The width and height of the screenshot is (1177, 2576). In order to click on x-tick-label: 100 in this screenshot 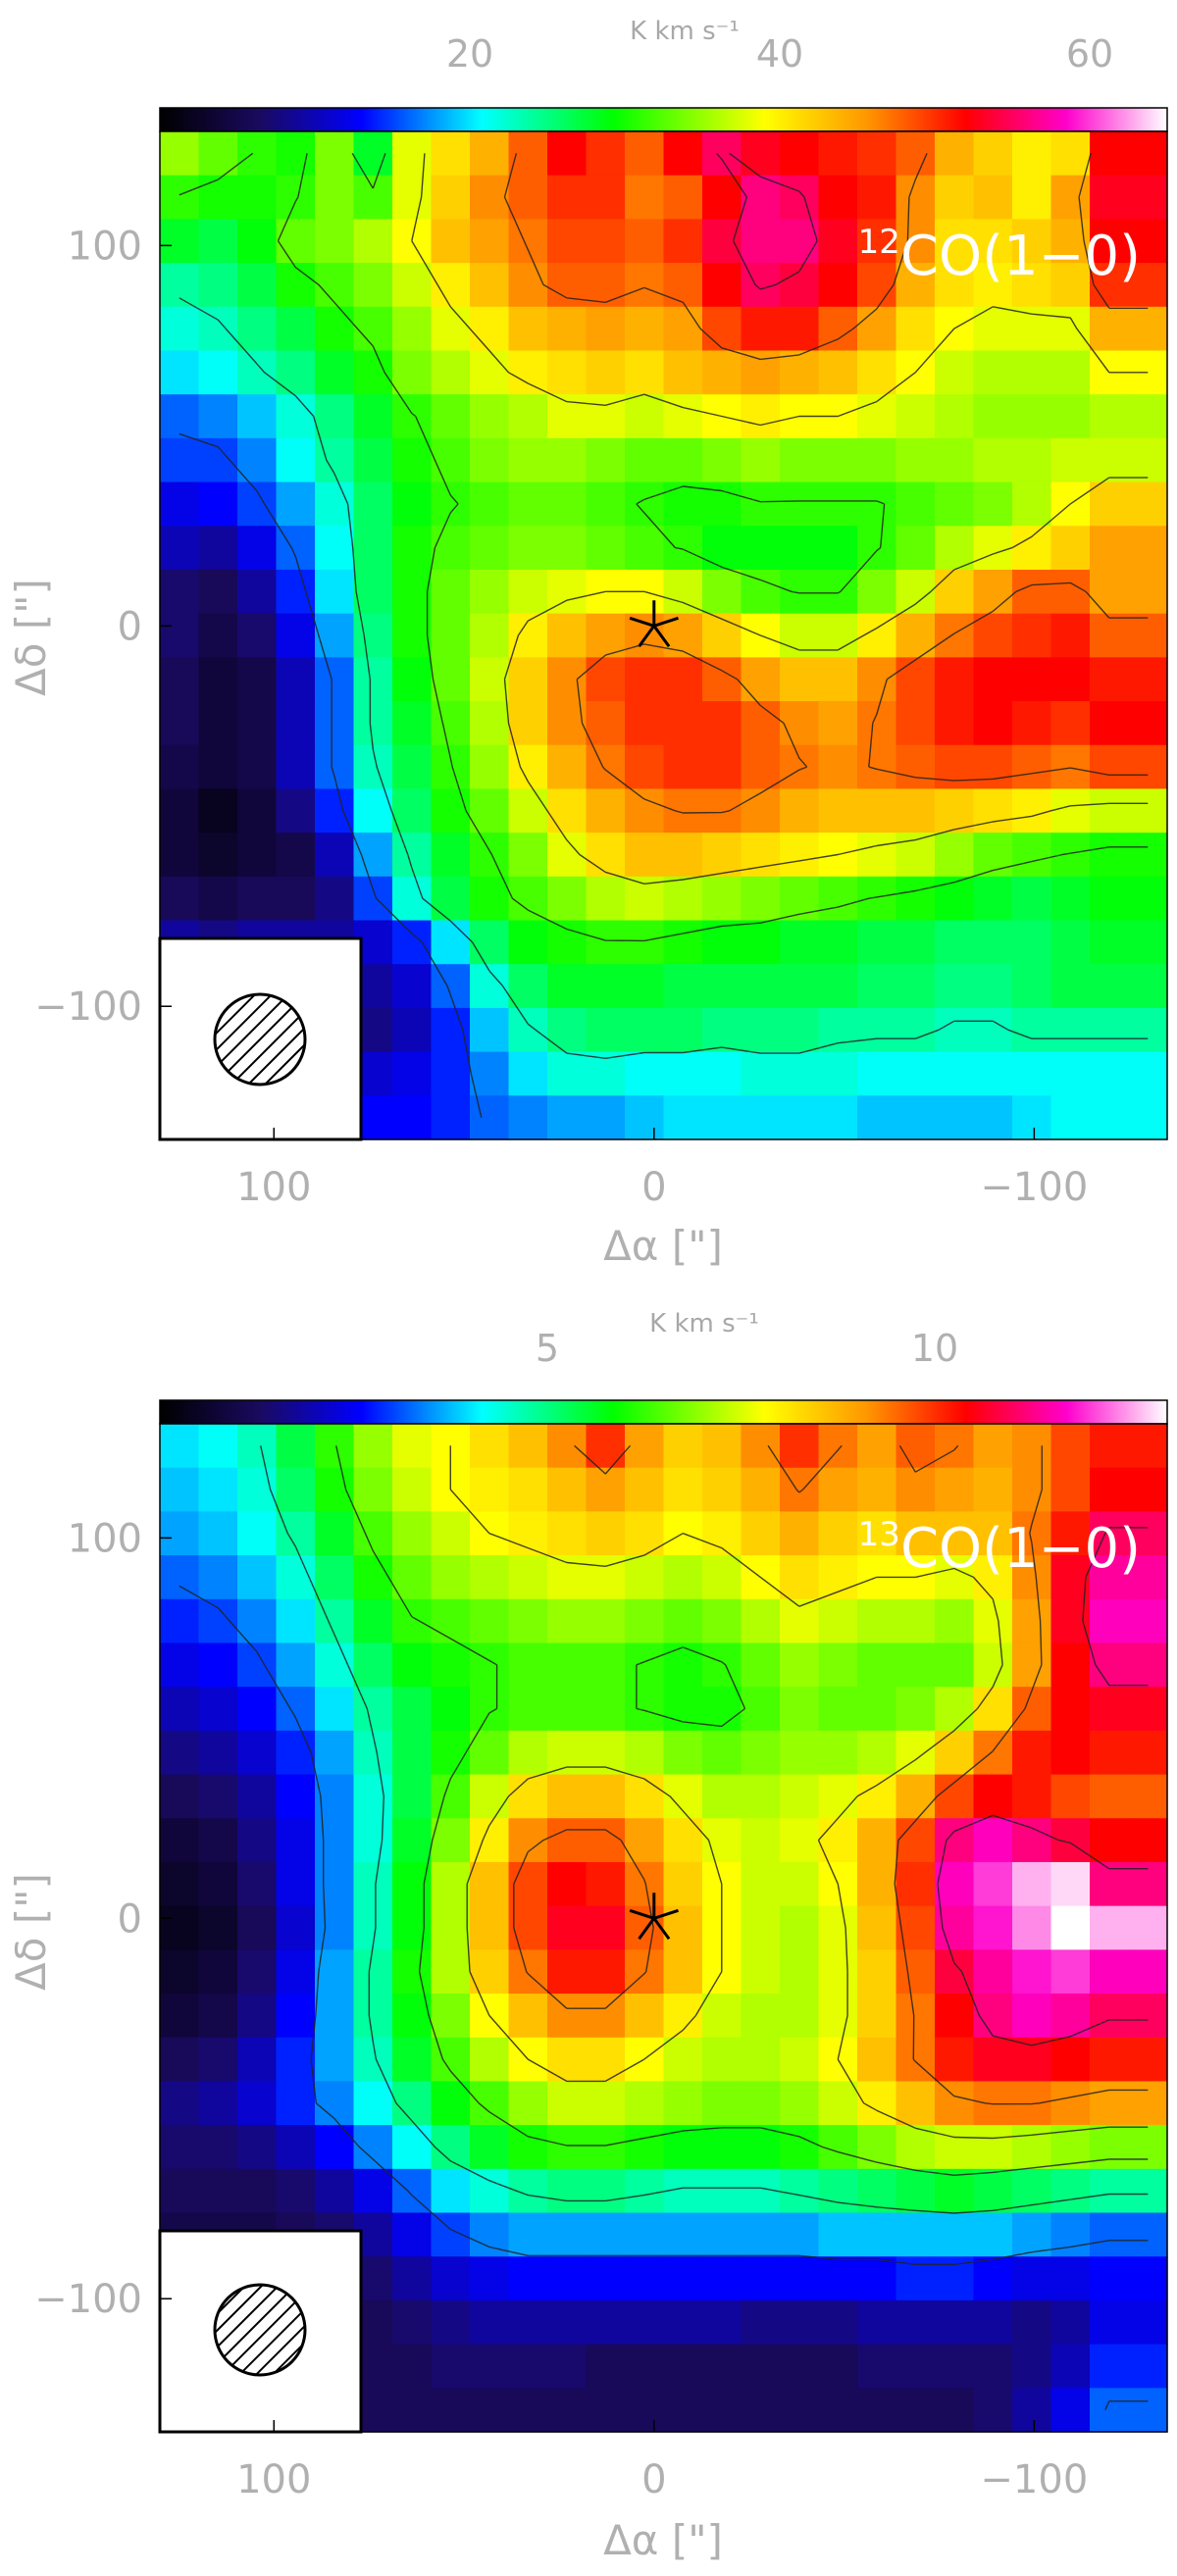, I will do `click(273, 1187)`.